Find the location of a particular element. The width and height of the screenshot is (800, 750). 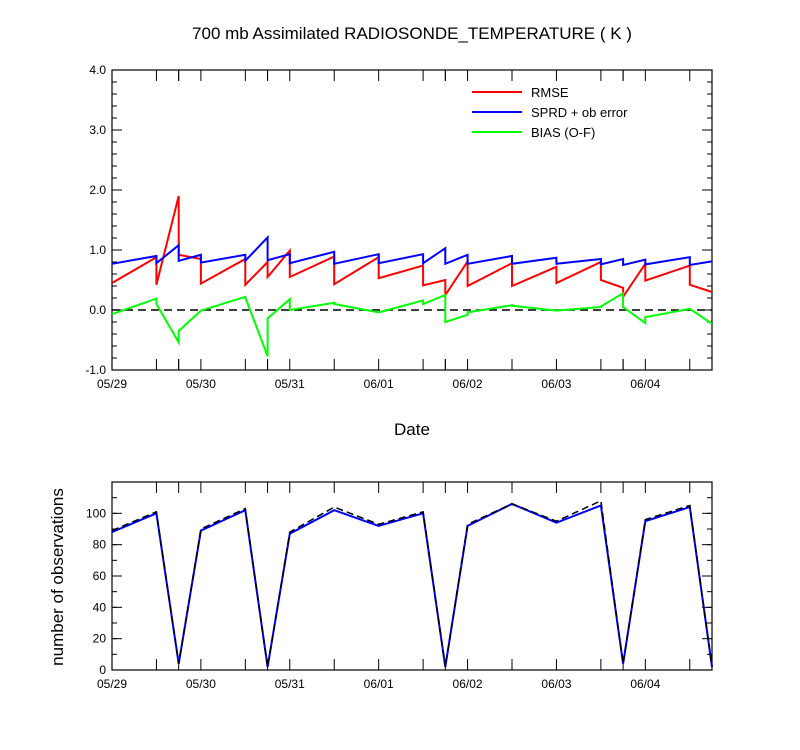

legend-label: SPRD + ob error is located at coordinates (579, 112).